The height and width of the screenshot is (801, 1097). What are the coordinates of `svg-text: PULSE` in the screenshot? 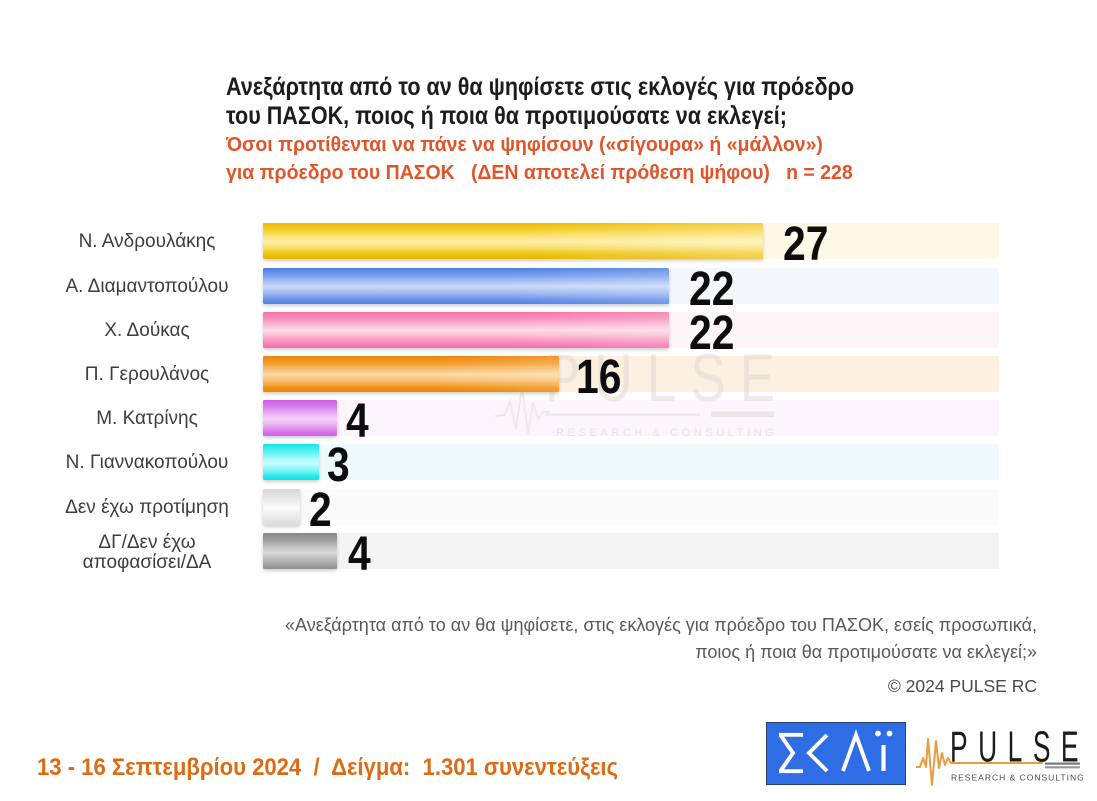 It's located at (667, 377).